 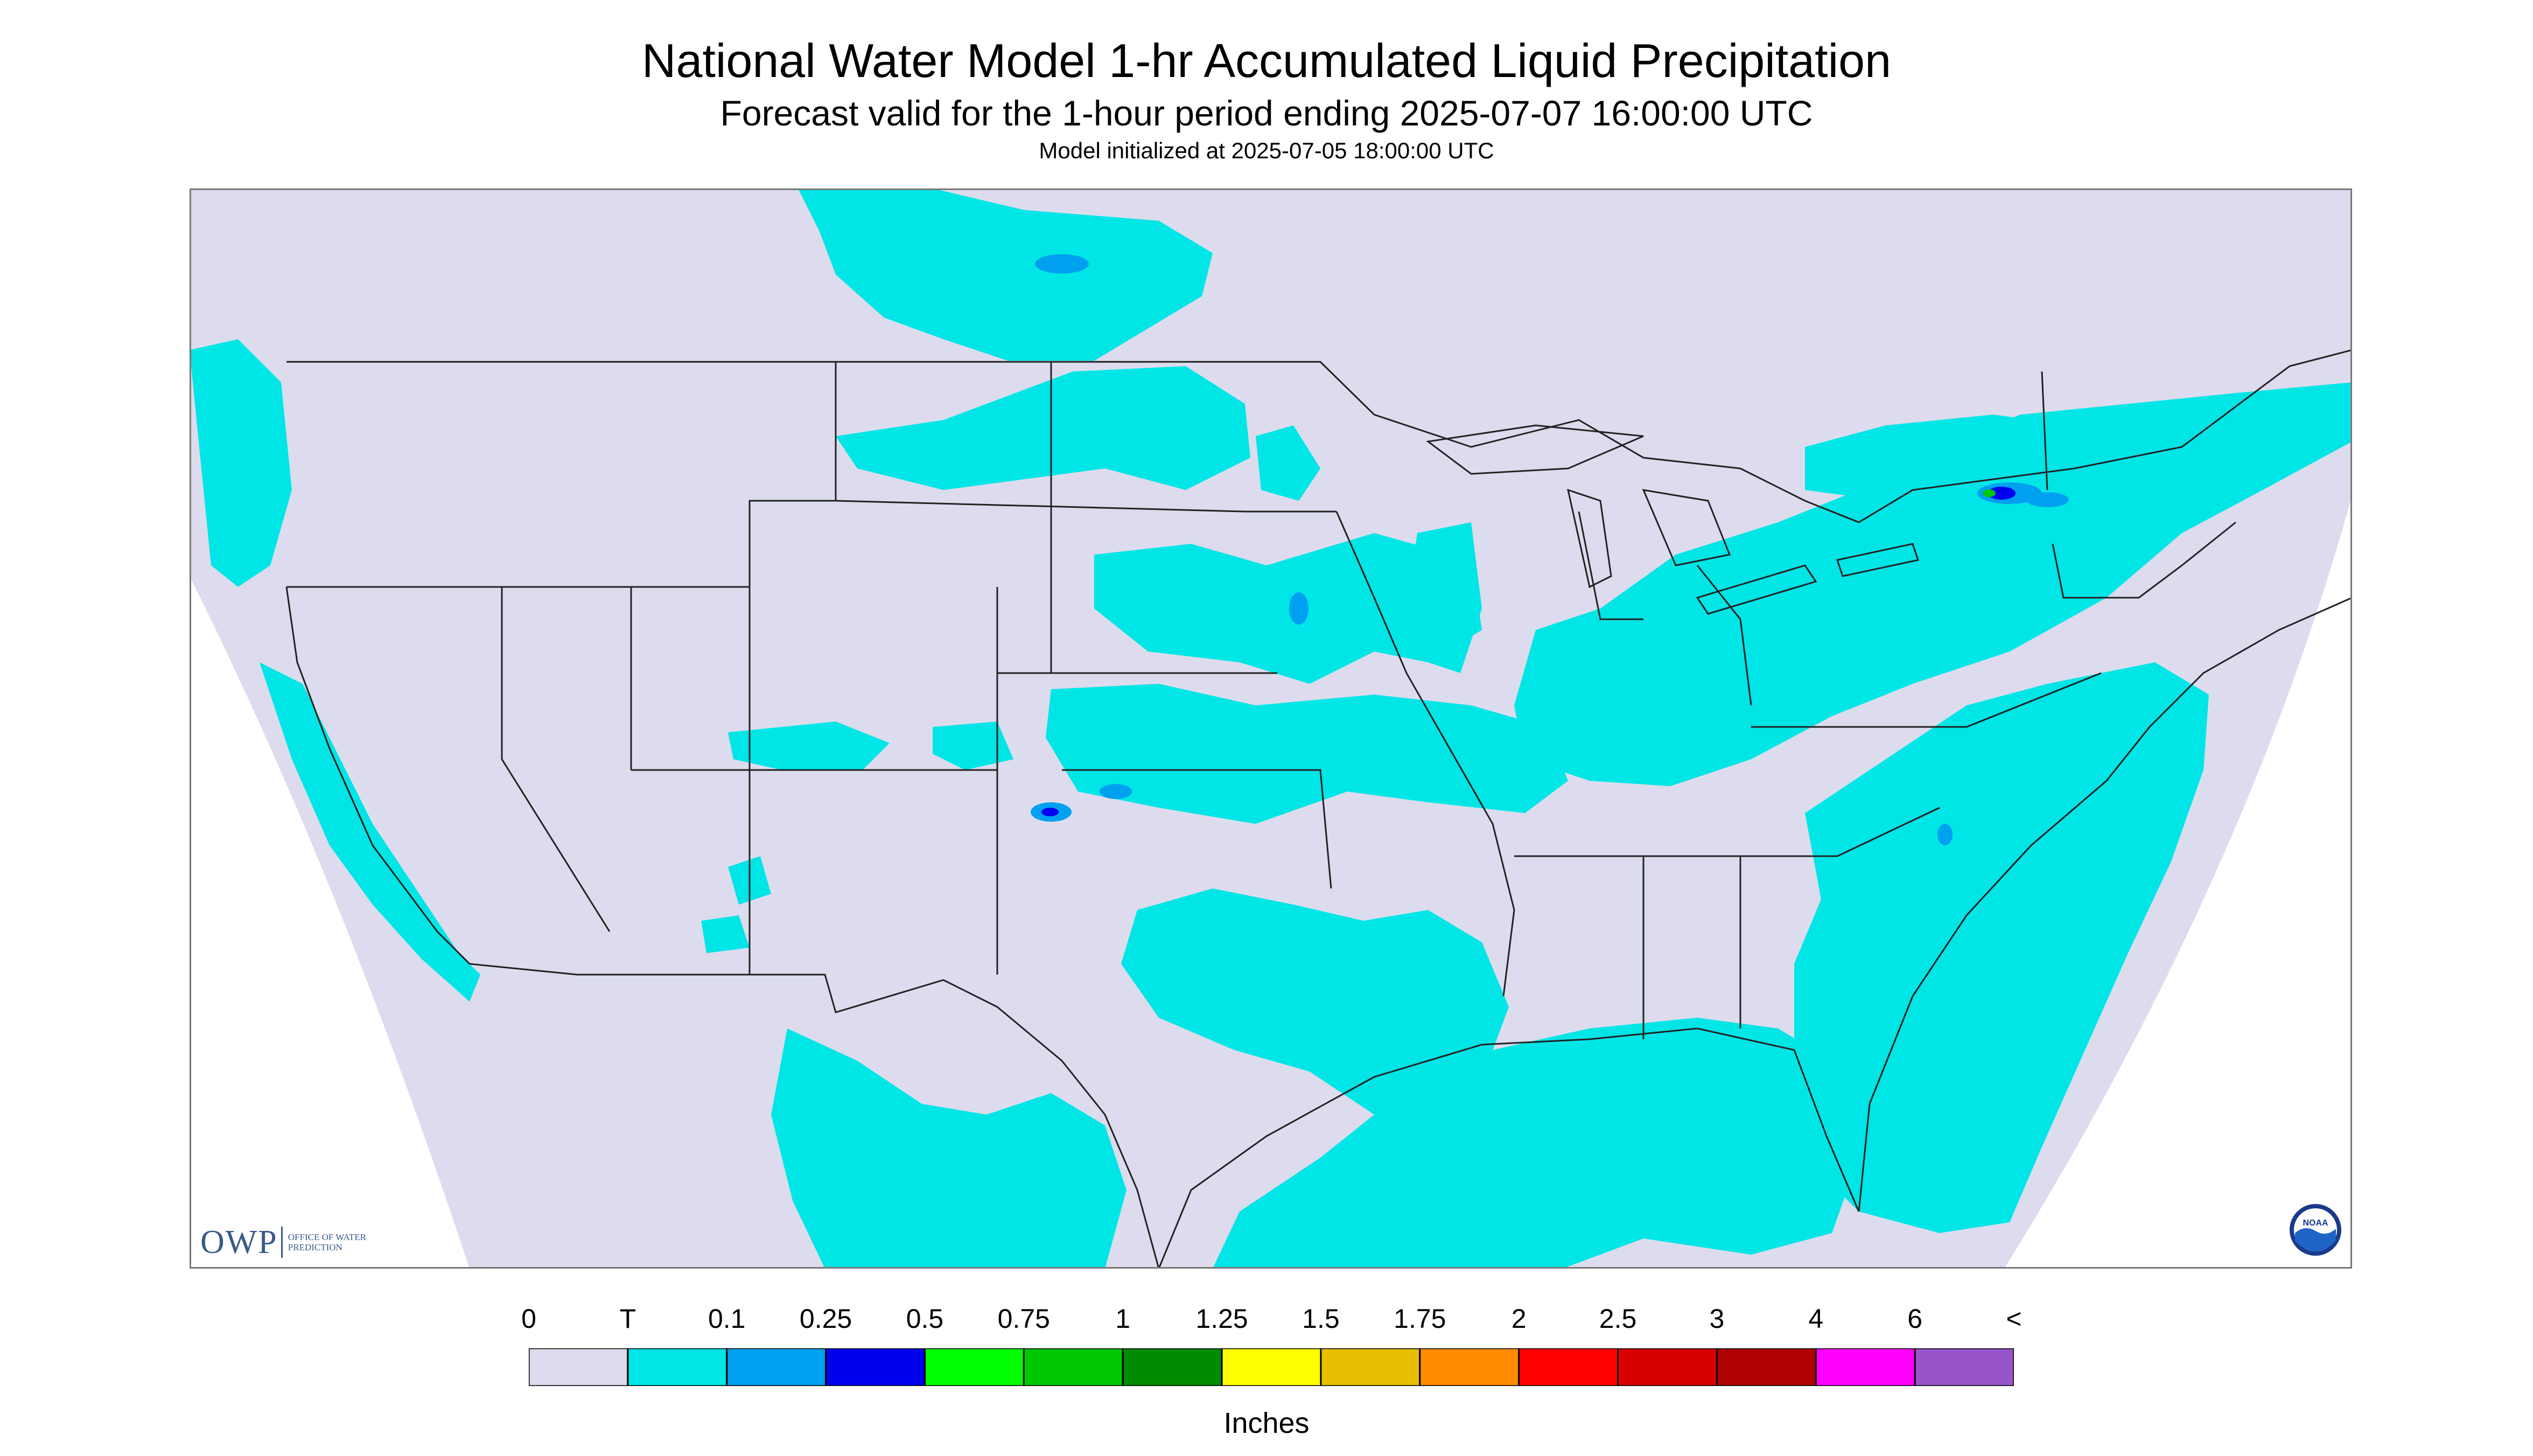 What do you see at coordinates (949, 1148) in the screenshot?
I see `precip-area-mexico` at bounding box center [949, 1148].